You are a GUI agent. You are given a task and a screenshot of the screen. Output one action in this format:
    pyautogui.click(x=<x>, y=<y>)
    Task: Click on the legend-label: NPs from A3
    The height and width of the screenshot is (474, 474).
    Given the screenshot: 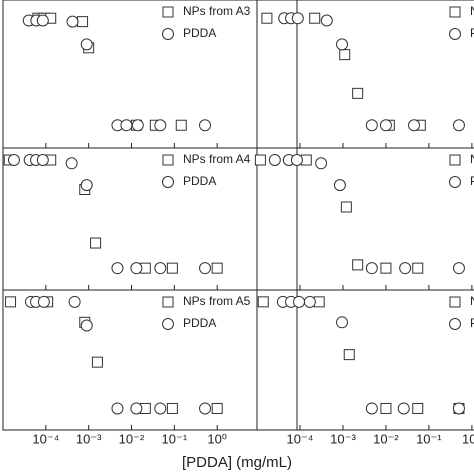 What is the action you would take?
    pyautogui.click(x=217, y=11)
    